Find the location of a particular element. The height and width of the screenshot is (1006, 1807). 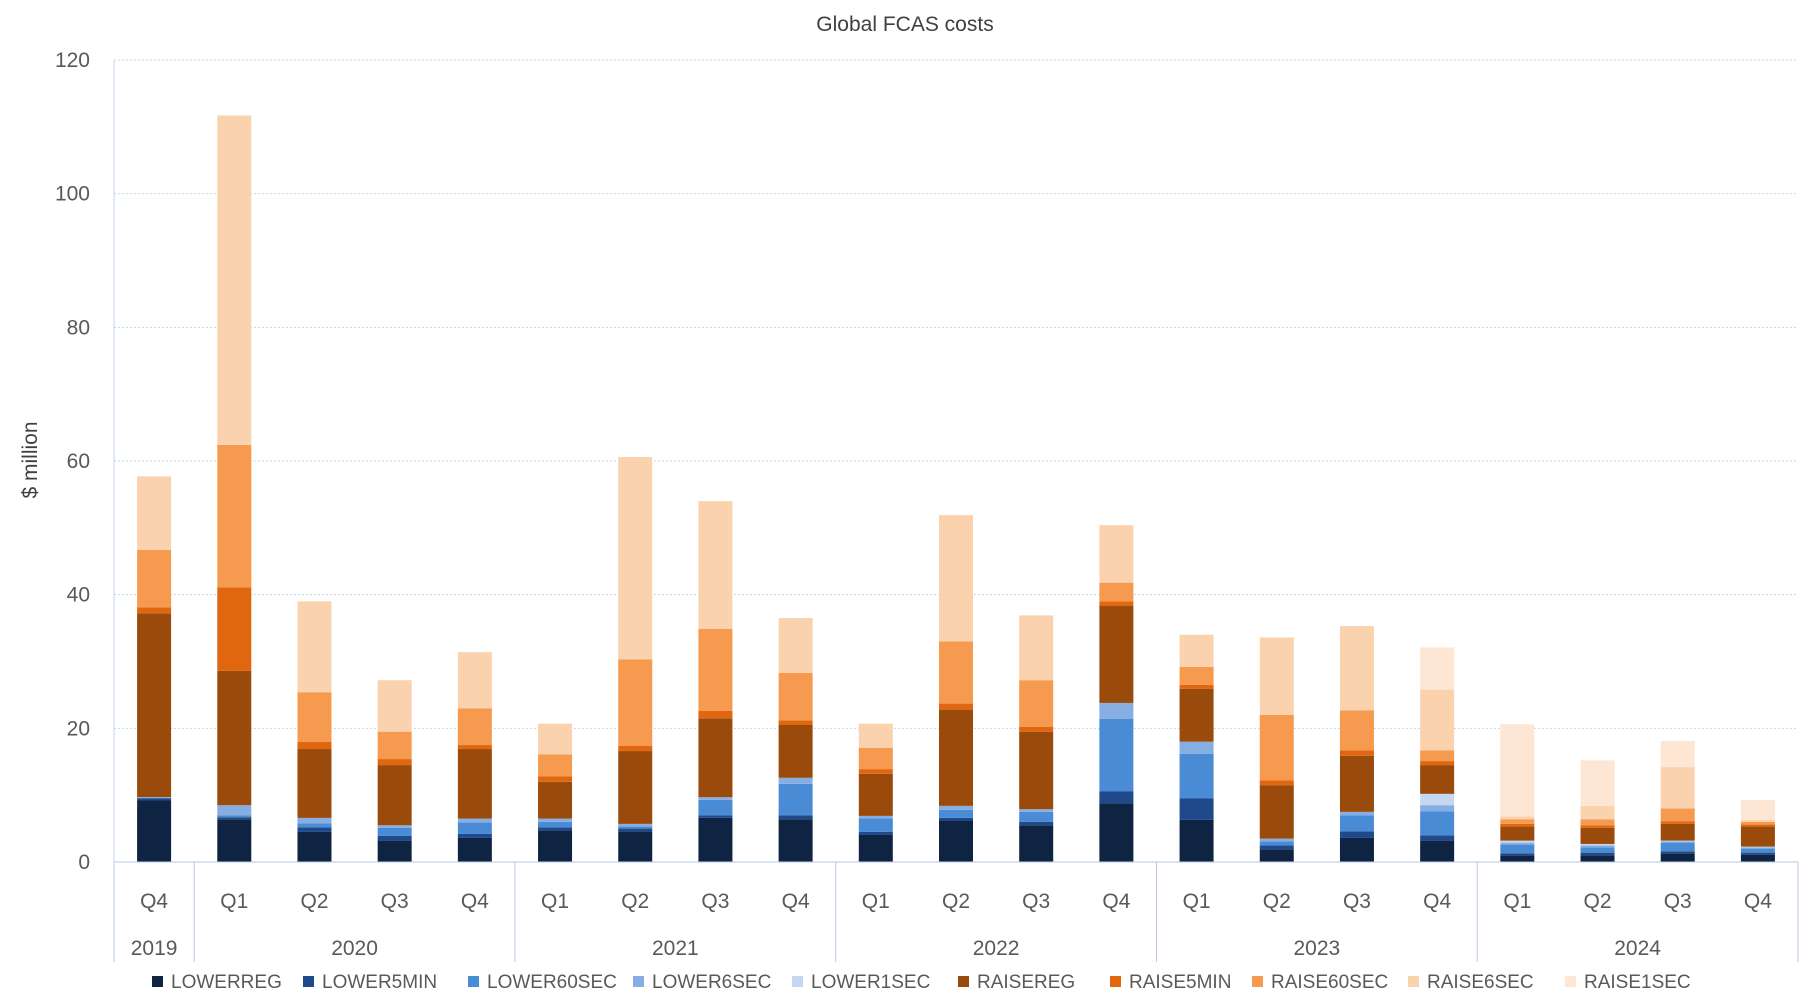

legend-label: RAISEREG is located at coordinates (1026, 982).